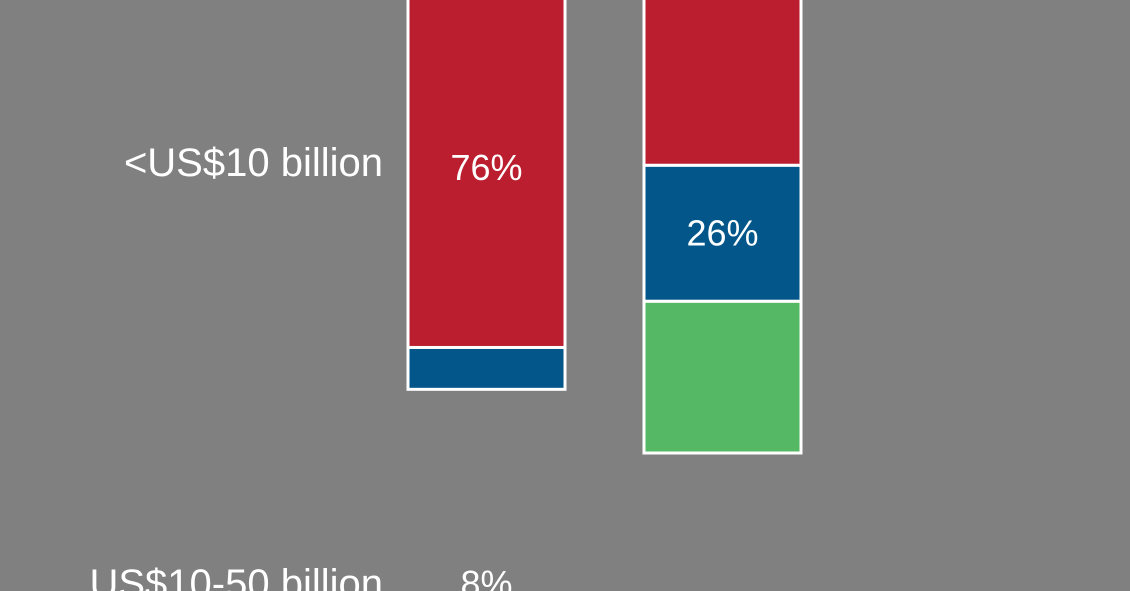 This screenshot has width=1130, height=591. I want to click on value-label-col1-s1: 76%, so click(486, 167).